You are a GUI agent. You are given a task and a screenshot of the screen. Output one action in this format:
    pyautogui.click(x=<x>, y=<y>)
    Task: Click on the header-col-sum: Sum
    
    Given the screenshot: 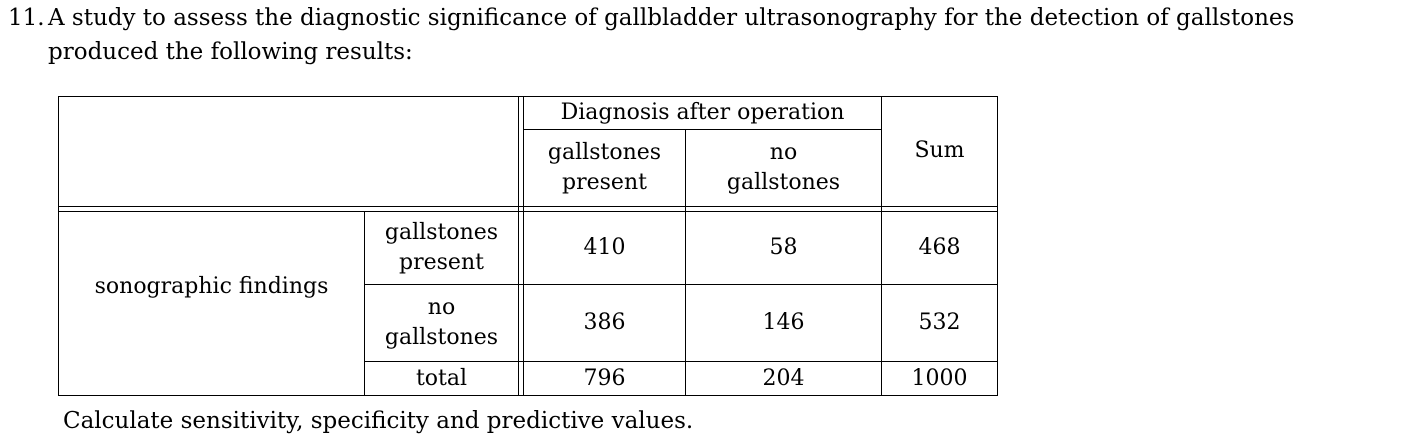 What is the action you would take?
    pyautogui.click(x=939, y=151)
    